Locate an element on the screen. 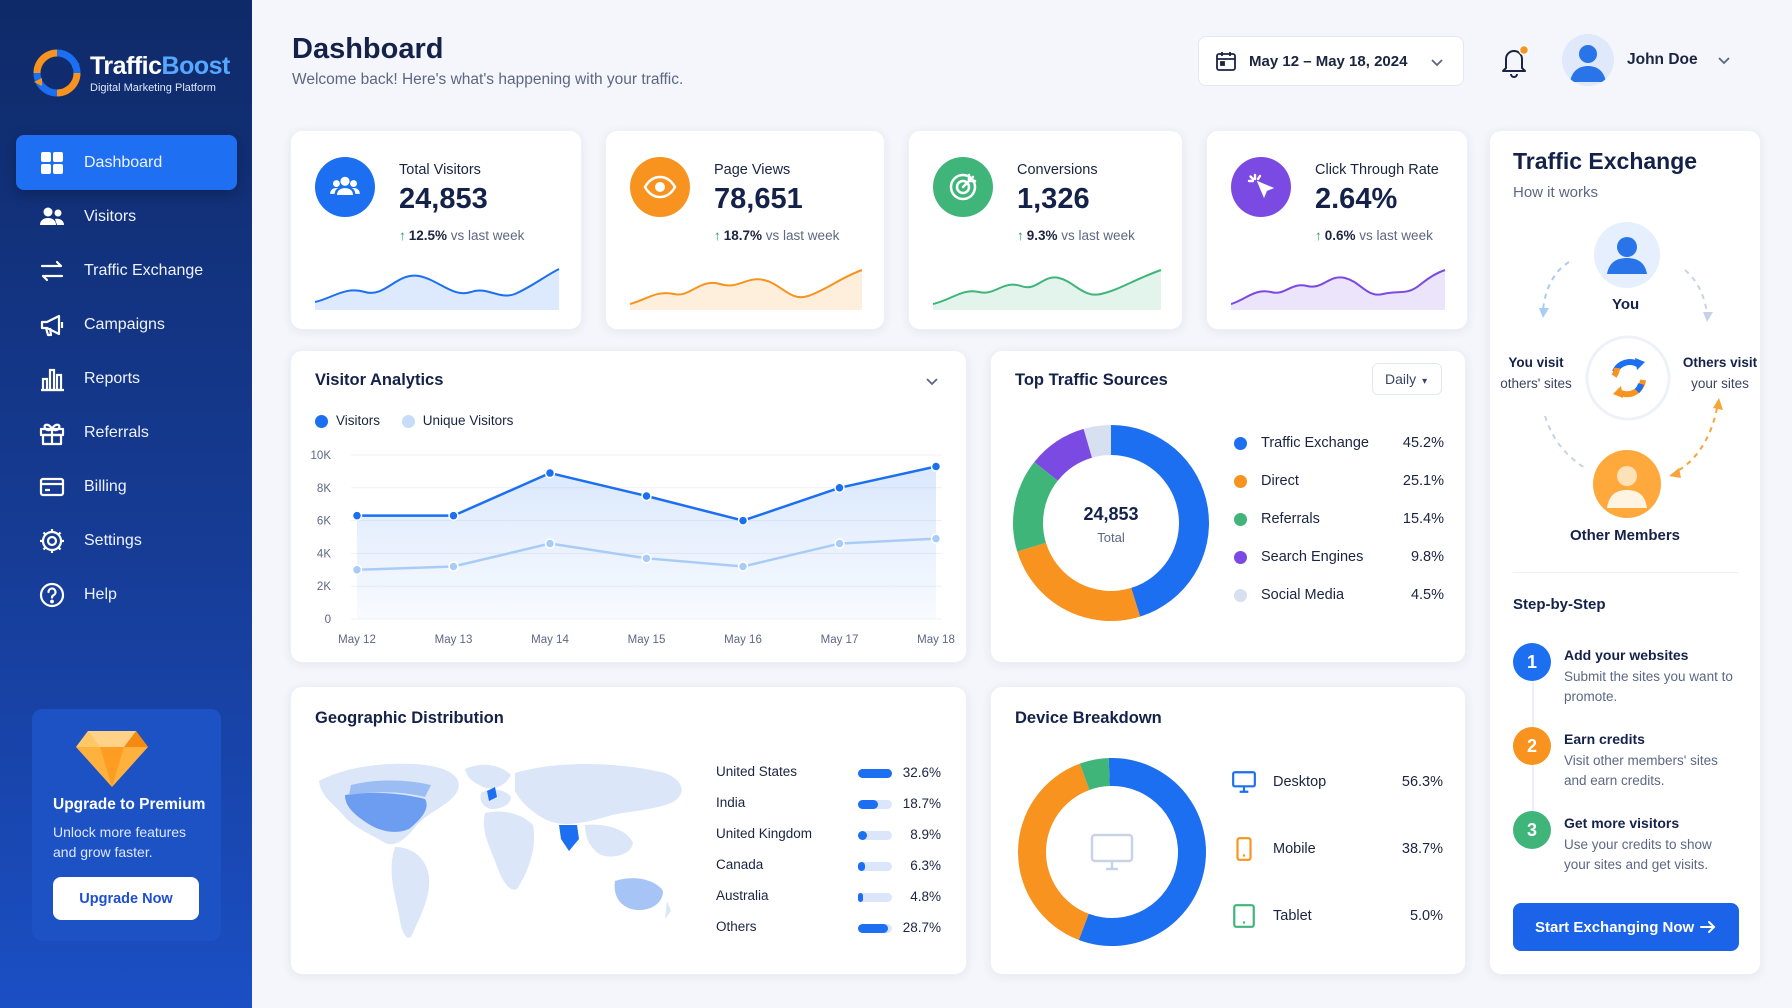 The height and width of the screenshot is (1008, 1792). promo-desc: Unlock more features and grow faster. is located at coordinates (120, 842).